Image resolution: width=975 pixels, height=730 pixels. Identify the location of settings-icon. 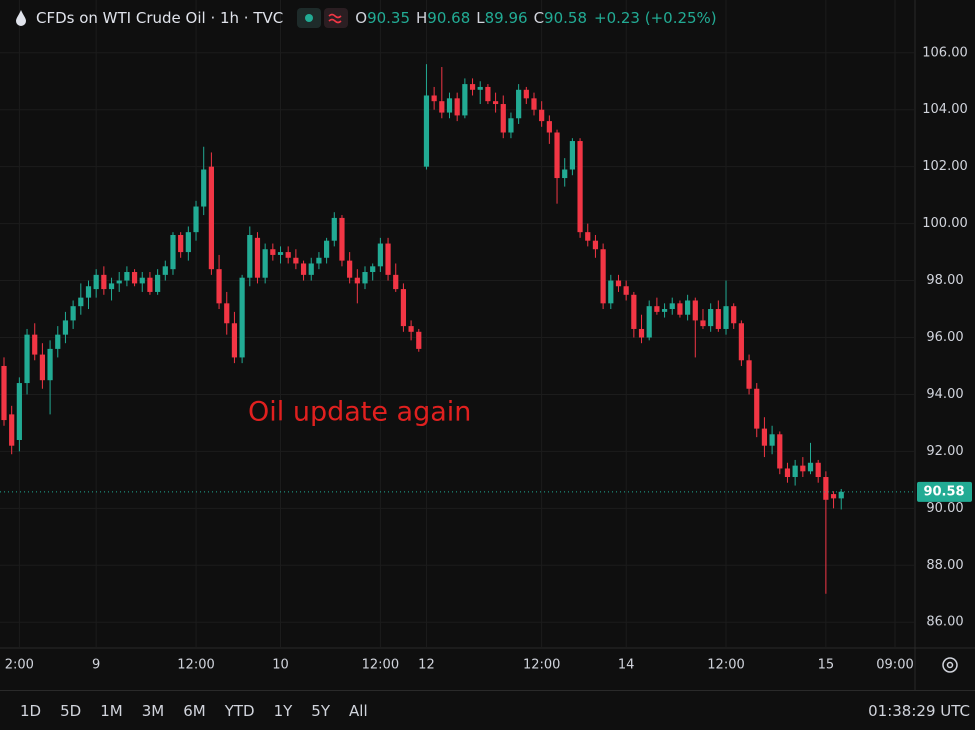
(950, 665).